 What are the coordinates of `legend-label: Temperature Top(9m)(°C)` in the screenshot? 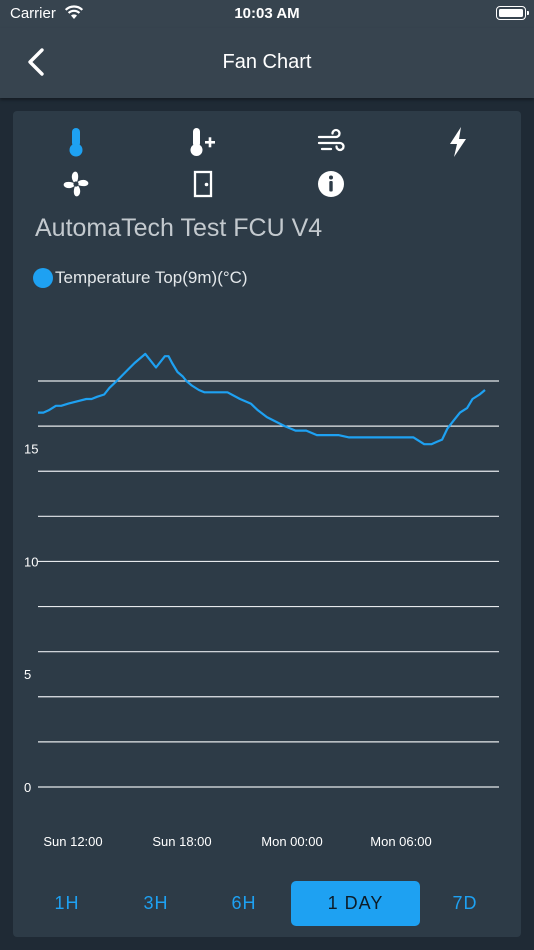 It's located at (151, 277).